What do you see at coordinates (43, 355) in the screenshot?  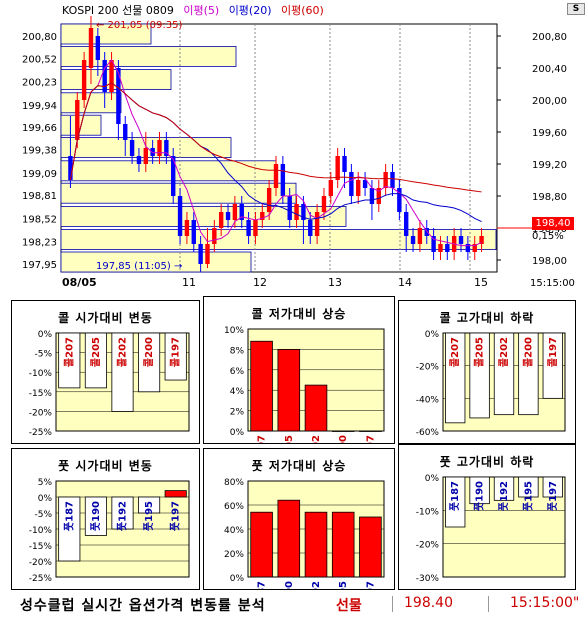 I see `panel-tick-label: -5%` at bounding box center [43, 355].